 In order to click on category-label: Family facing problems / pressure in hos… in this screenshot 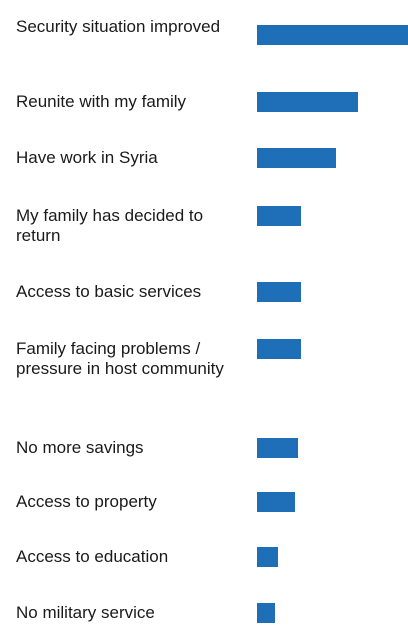, I will do `click(120, 358)`.